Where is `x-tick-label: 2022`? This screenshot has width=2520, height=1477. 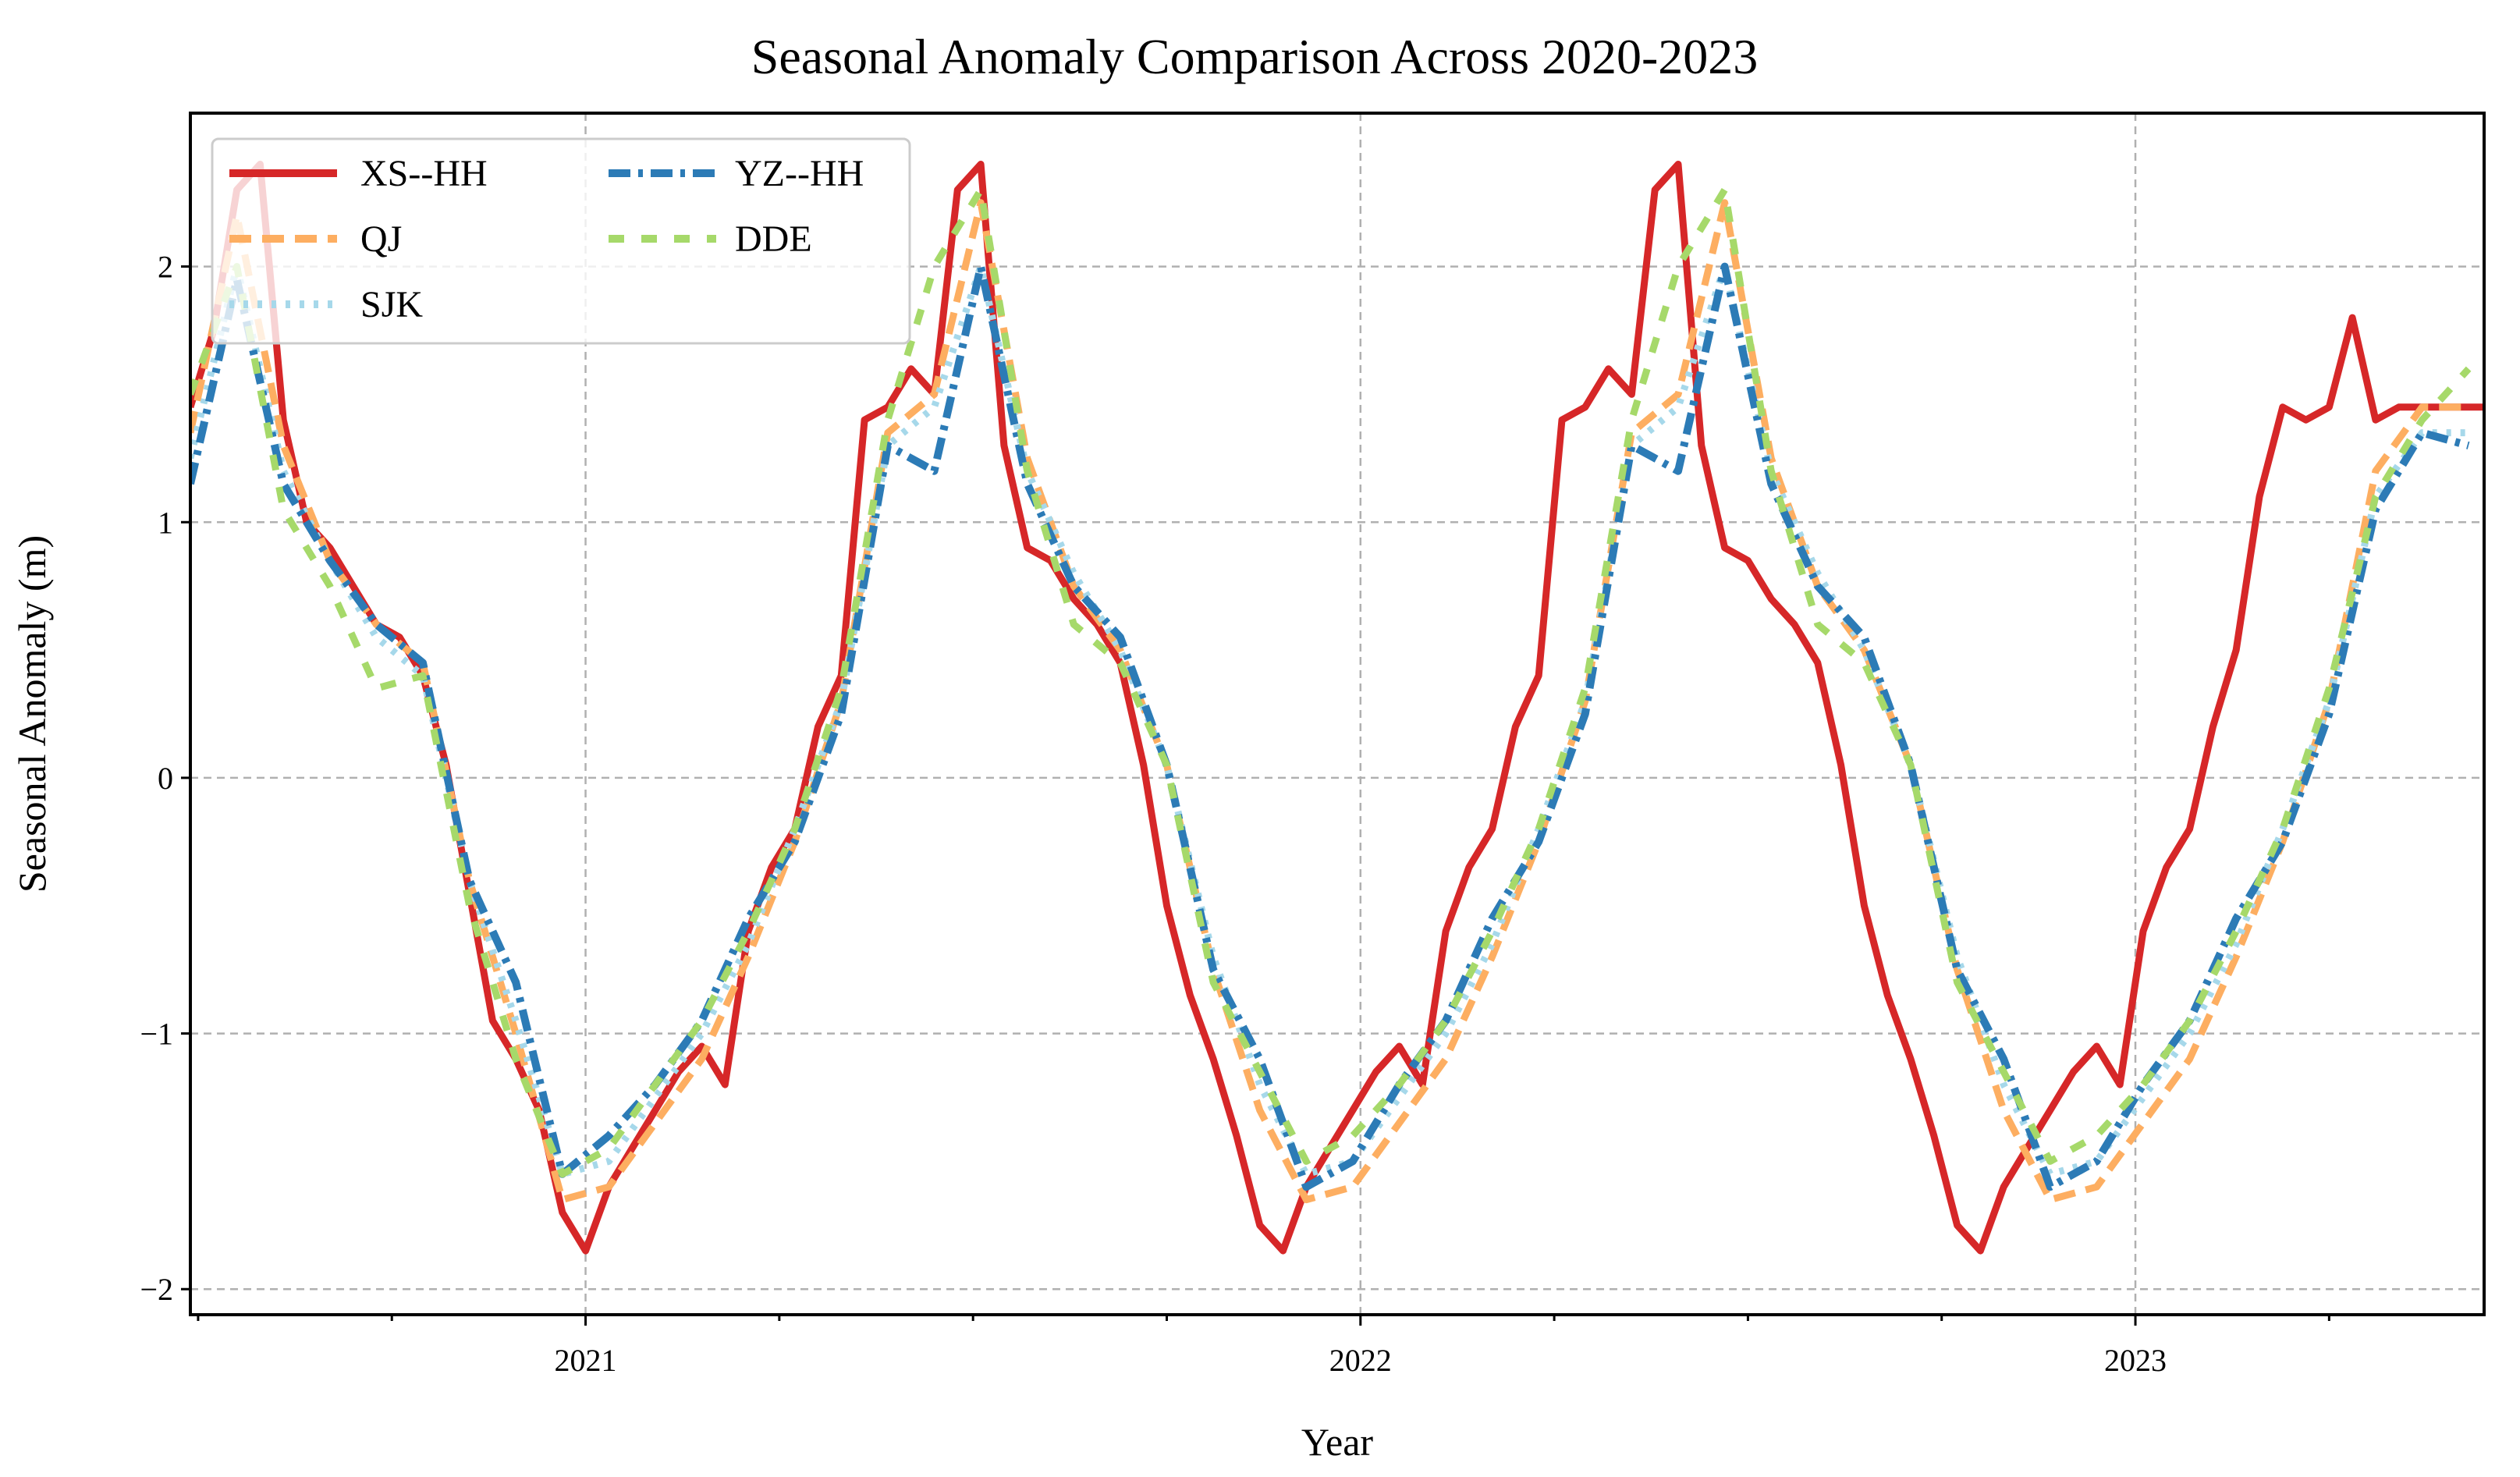 x-tick-label: 2022 is located at coordinates (1361, 1360).